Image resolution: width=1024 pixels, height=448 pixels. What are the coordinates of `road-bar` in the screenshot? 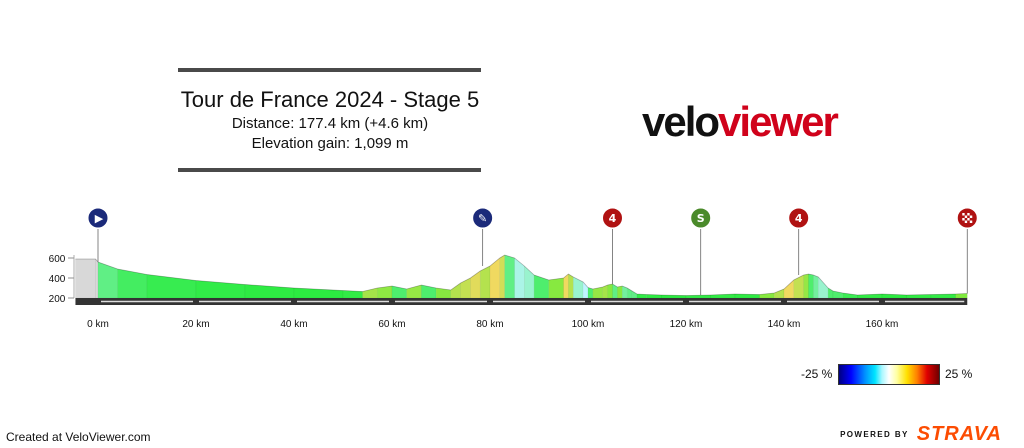 It's located at (521, 301).